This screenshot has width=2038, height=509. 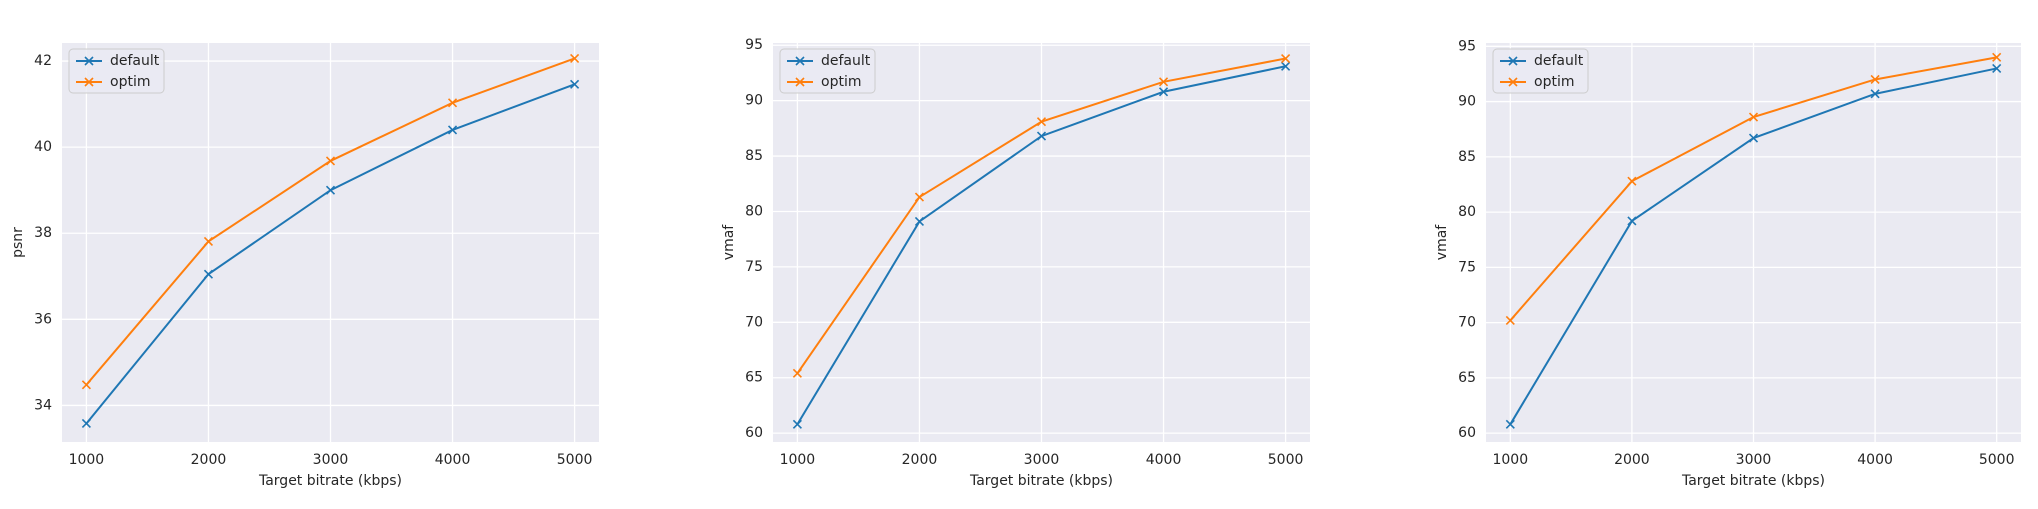 What do you see at coordinates (43, 147) in the screenshot?
I see `y-tick-label: 40` at bounding box center [43, 147].